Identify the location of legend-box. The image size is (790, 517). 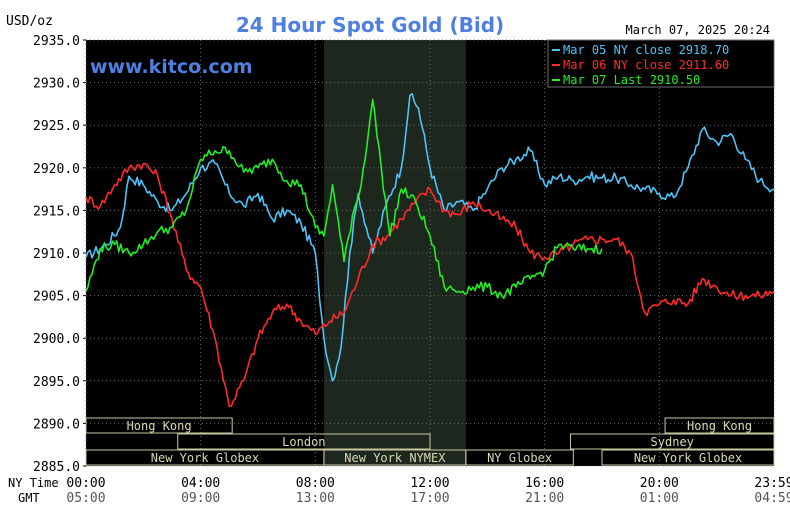
(661, 63).